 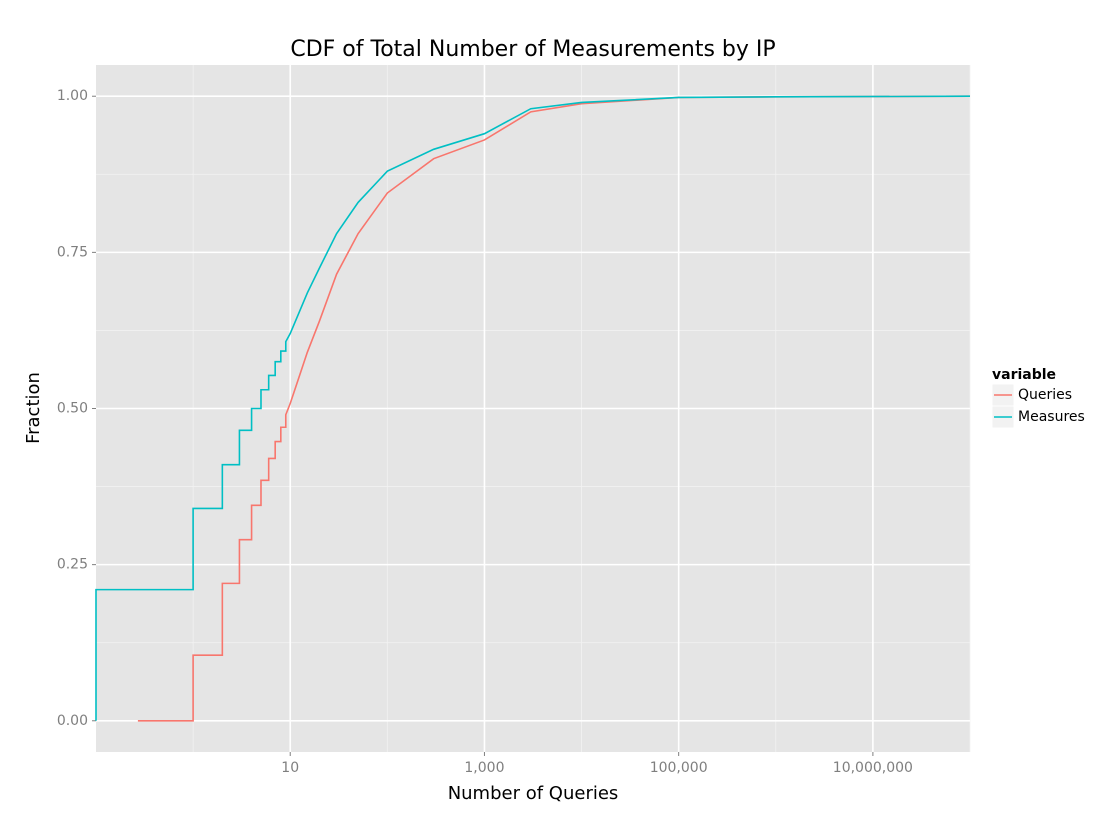 What do you see at coordinates (1051, 417) in the screenshot?
I see `legend-label: Measures` at bounding box center [1051, 417].